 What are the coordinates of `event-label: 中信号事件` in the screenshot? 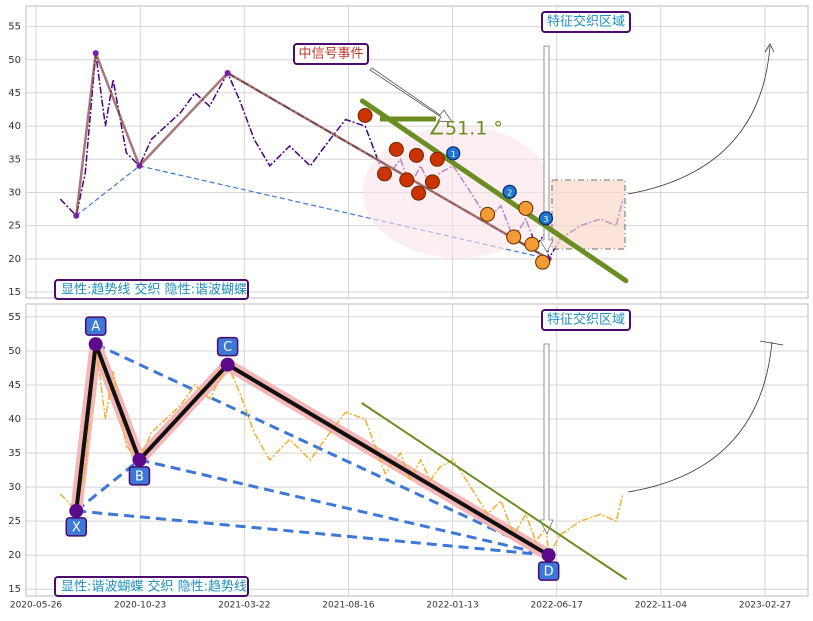 It's located at (330, 54).